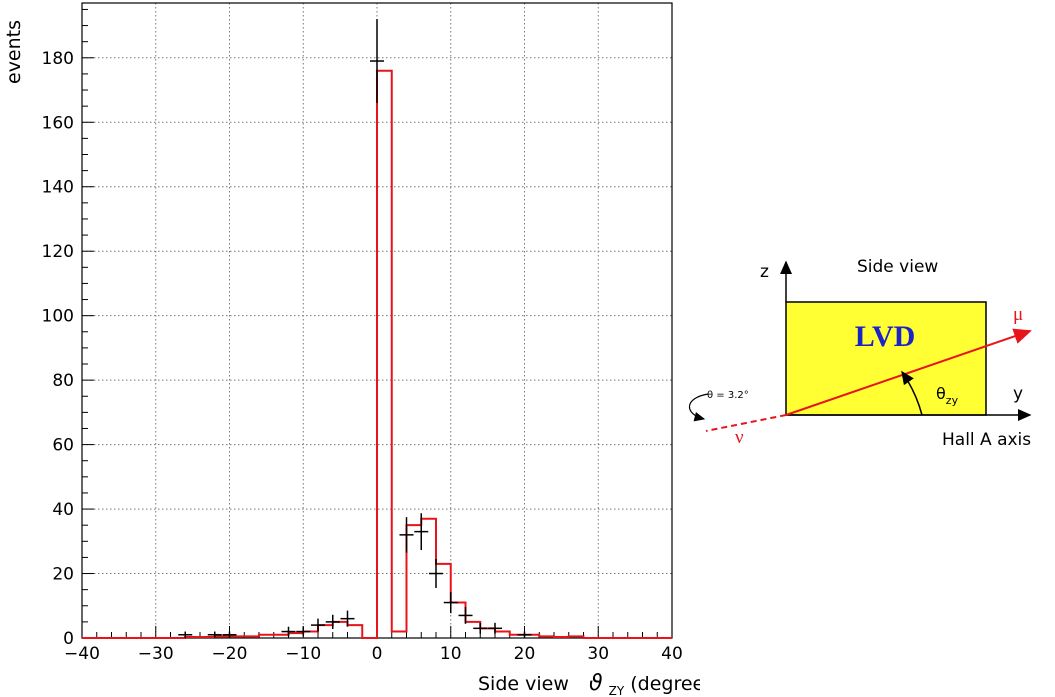 The height and width of the screenshot is (697, 1055). What do you see at coordinates (885, 336) in the screenshot?
I see `lvd-label: LVD` at bounding box center [885, 336].